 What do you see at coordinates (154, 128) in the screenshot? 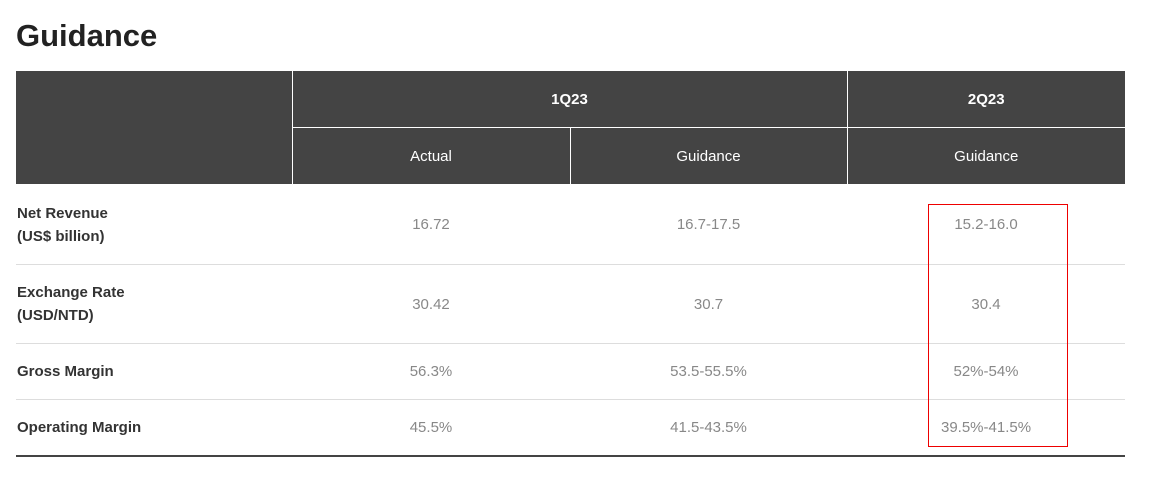
I see `header-empty` at bounding box center [154, 128].